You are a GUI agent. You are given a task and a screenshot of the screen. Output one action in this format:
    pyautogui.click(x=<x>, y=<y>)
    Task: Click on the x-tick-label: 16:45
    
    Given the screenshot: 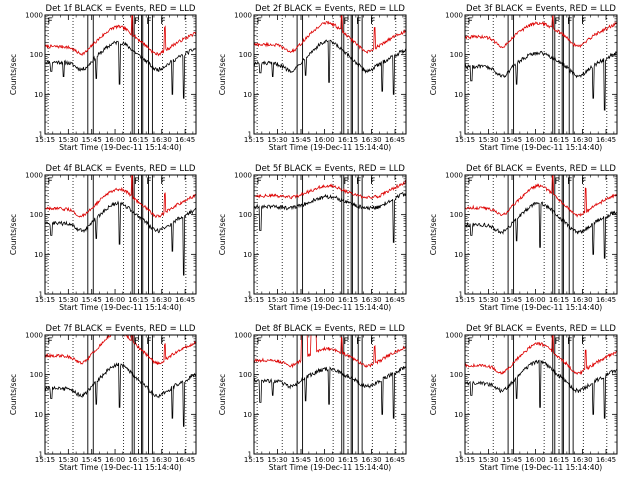 What is the action you would take?
    pyautogui.click(x=395, y=460)
    